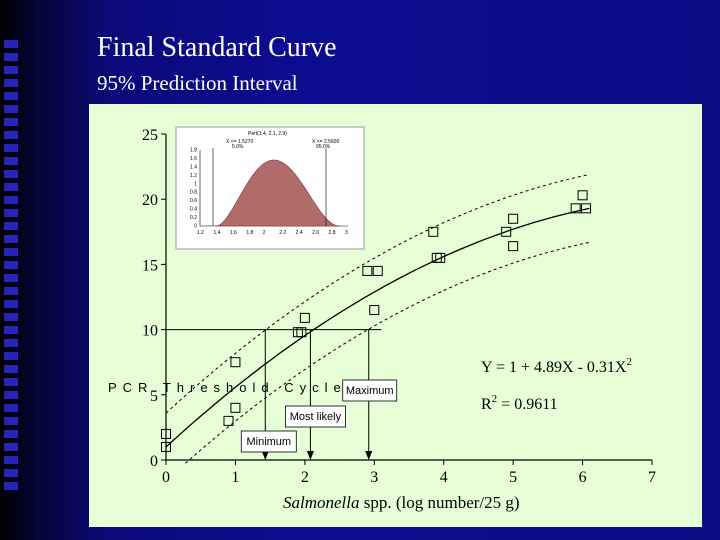 The image size is (720, 540). What do you see at coordinates (233, 233) in the screenshot?
I see `inset-x-tick: 1.6` at bounding box center [233, 233].